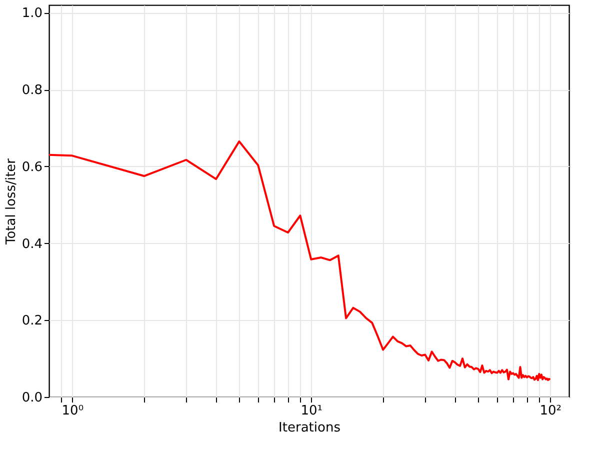  What do you see at coordinates (32, 398) in the screenshot?
I see `y-tick-label: 0.0` at bounding box center [32, 398].